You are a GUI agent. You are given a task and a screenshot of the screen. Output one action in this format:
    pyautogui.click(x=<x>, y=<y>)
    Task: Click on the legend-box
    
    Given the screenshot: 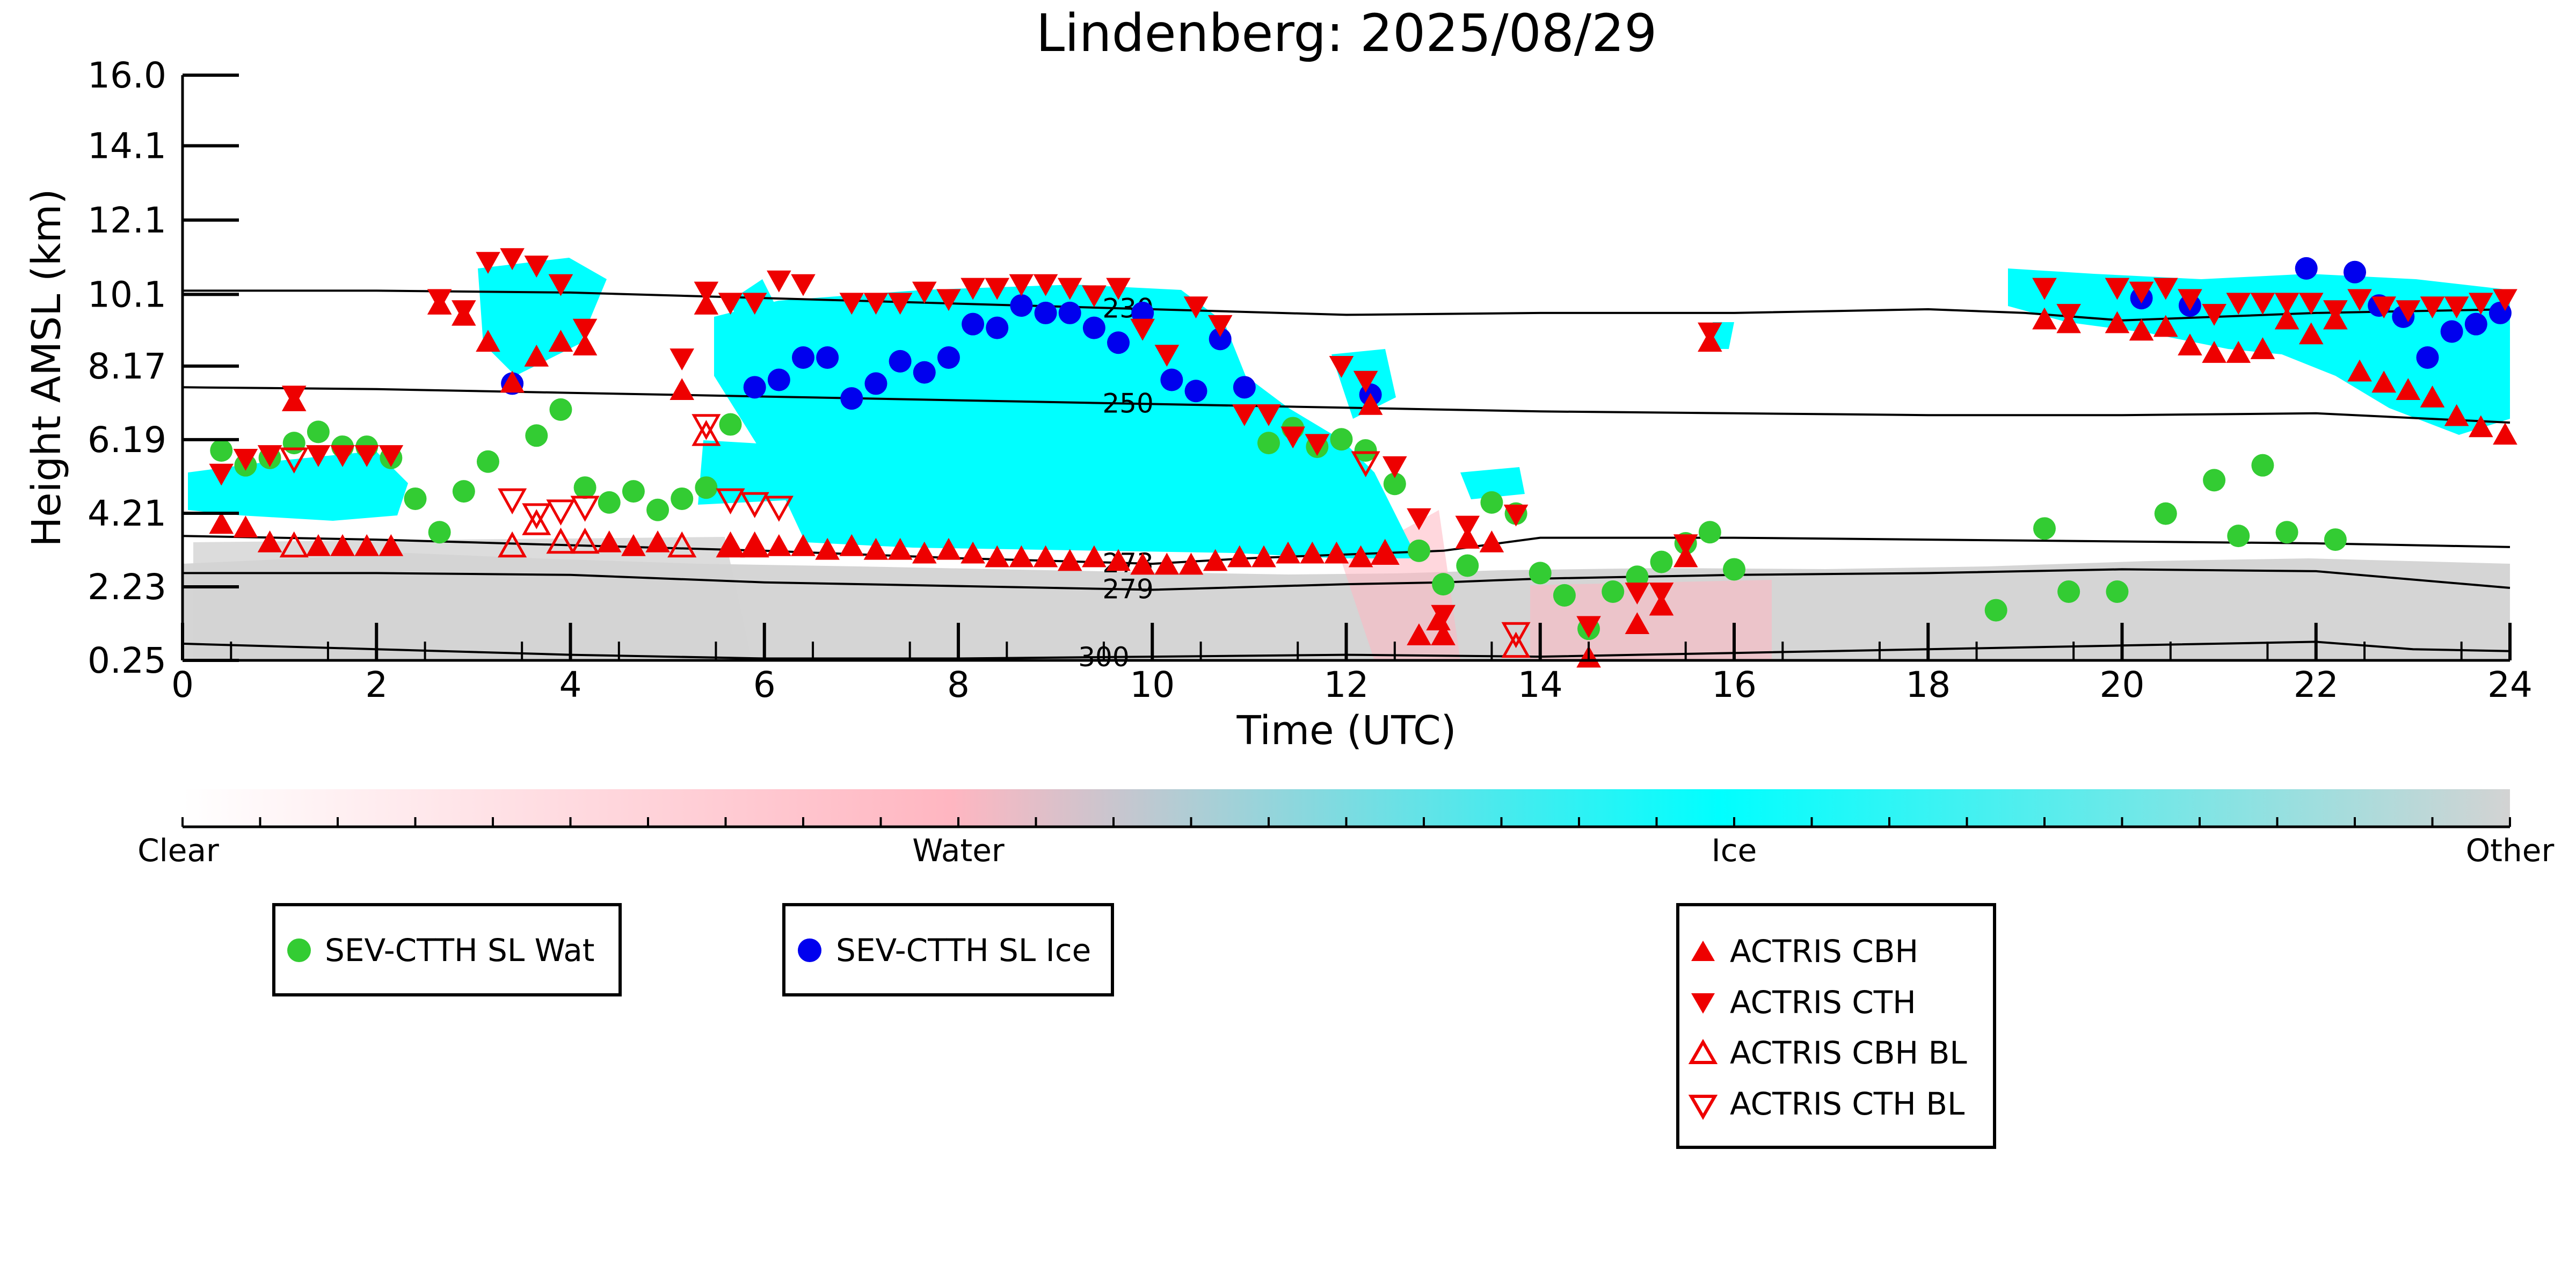 What is the action you would take?
    pyautogui.click(x=1836, y=1026)
    